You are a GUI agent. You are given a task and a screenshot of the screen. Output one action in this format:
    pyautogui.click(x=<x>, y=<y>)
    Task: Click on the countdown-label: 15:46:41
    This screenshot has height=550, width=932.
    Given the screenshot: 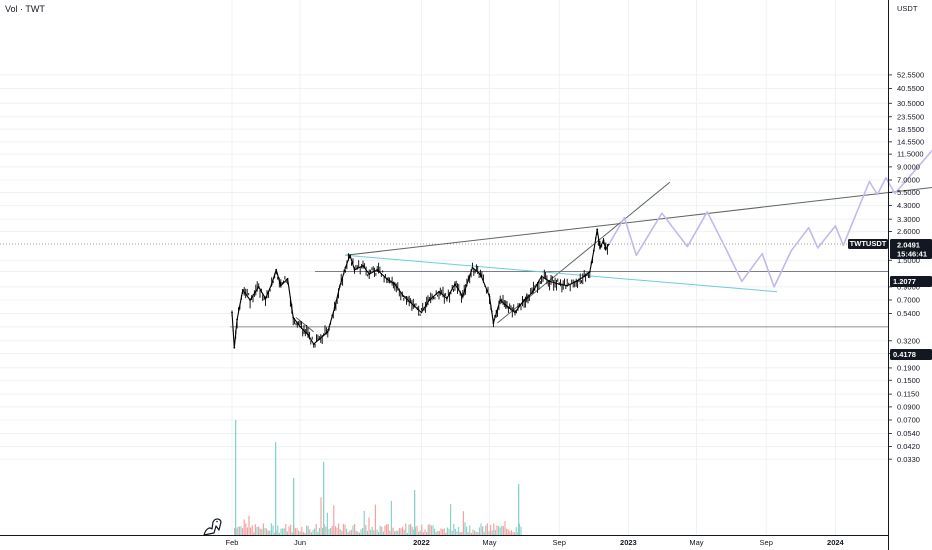 What is the action you would take?
    pyautogui.click(x=912, y=254)
    